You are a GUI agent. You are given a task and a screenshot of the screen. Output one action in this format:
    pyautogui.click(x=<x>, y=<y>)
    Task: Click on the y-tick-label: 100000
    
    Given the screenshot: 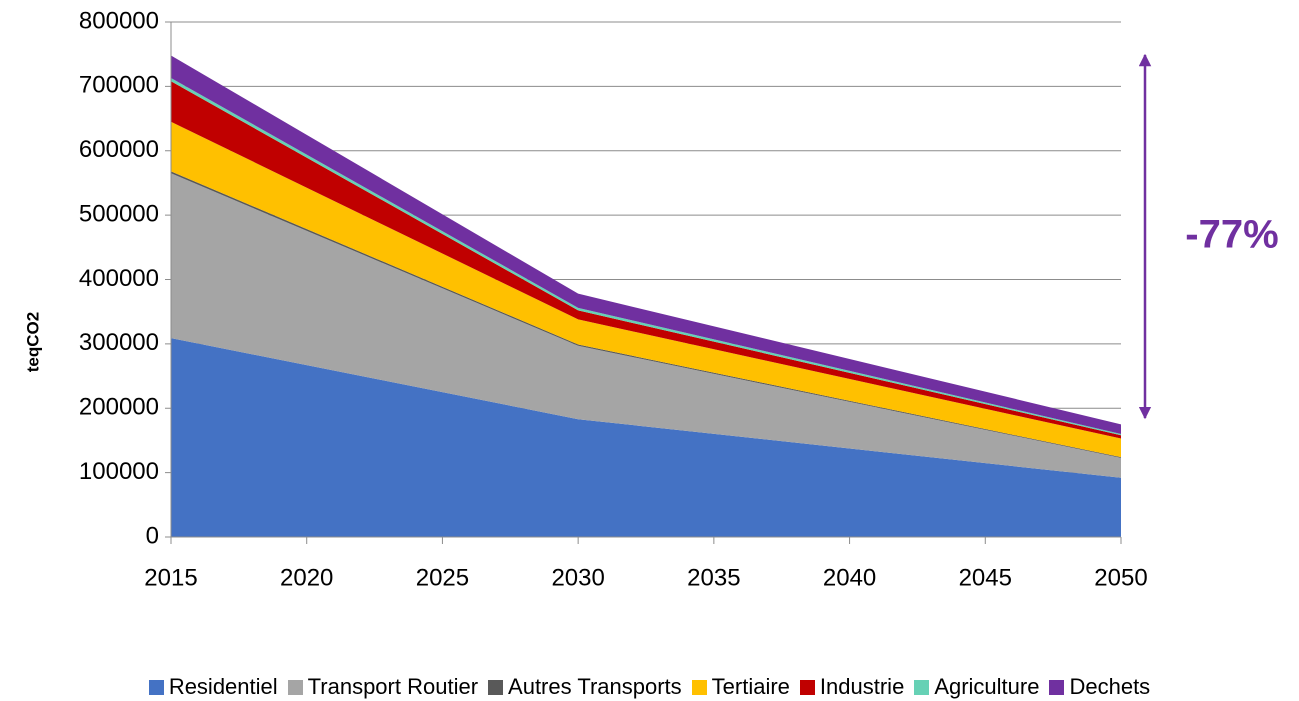 What is the action you would take?
    pyautogui.click(x=119, y=471)
    